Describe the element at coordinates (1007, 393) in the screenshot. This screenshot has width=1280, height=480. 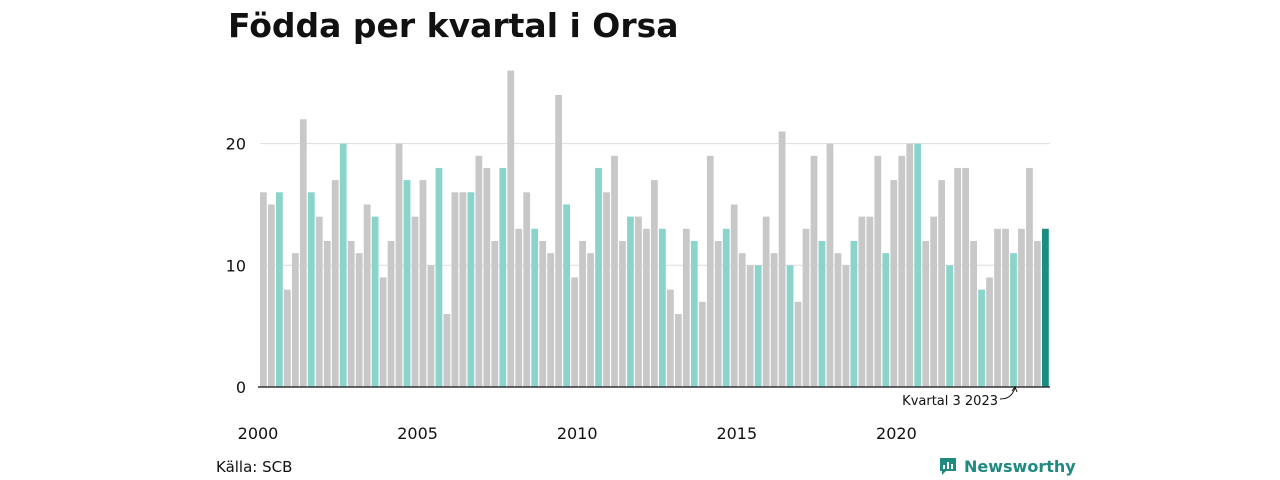
I see `annotation-arrow-icon` at that location.